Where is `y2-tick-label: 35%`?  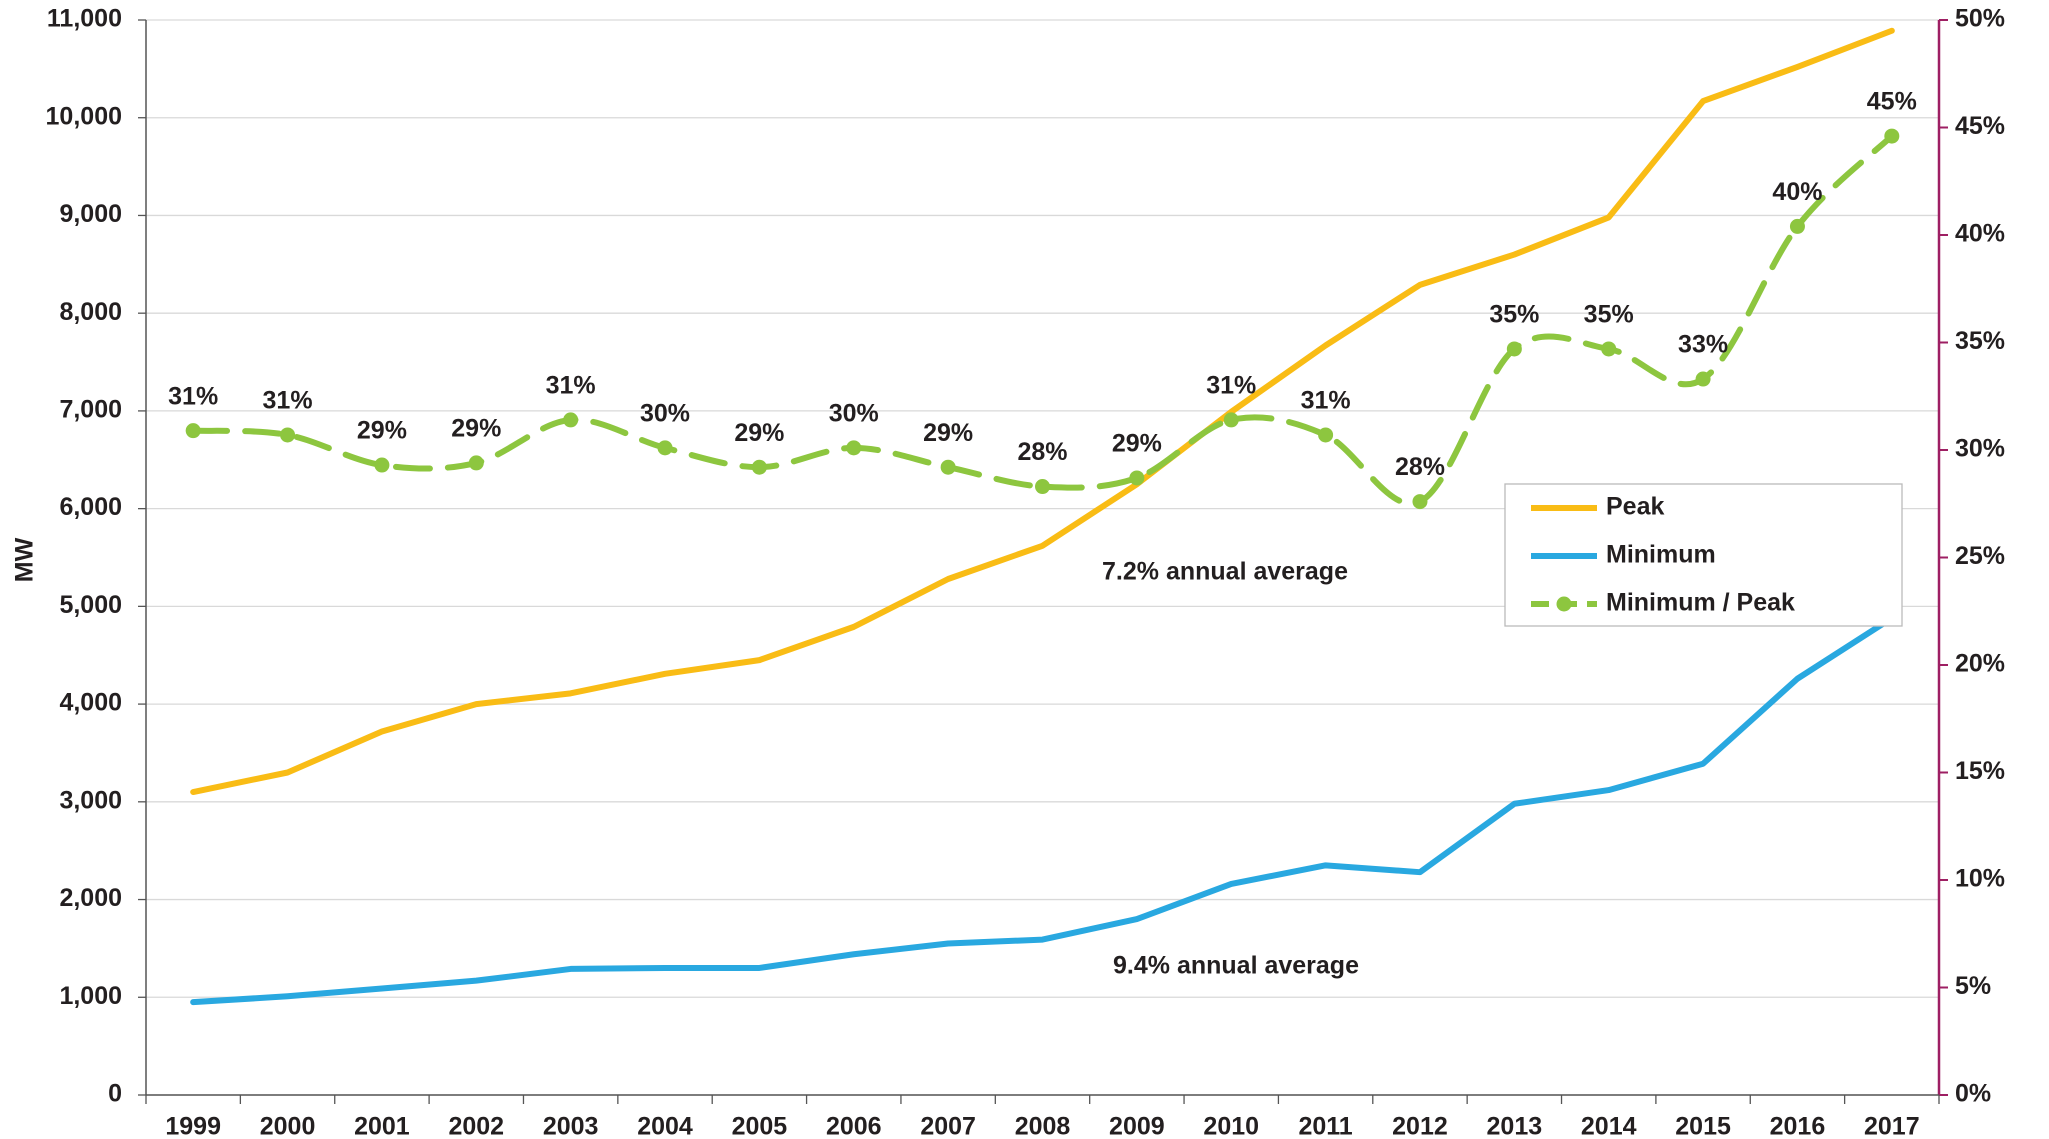
y2-tick-label: 35% is located at coordinates (1980, 341).